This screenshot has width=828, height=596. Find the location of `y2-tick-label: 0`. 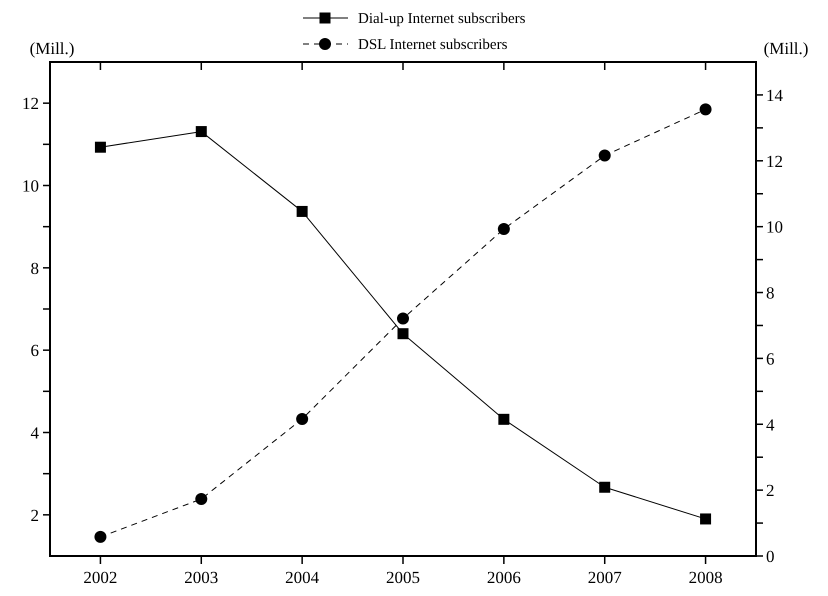

y2-tick-label: 0 is located at coordinates (770, 556).